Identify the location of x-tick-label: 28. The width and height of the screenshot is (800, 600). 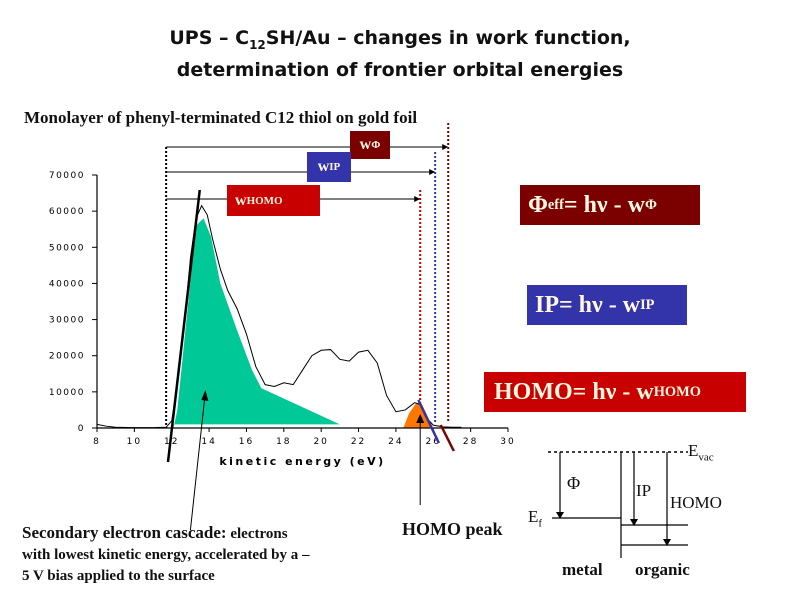
(470, 442).